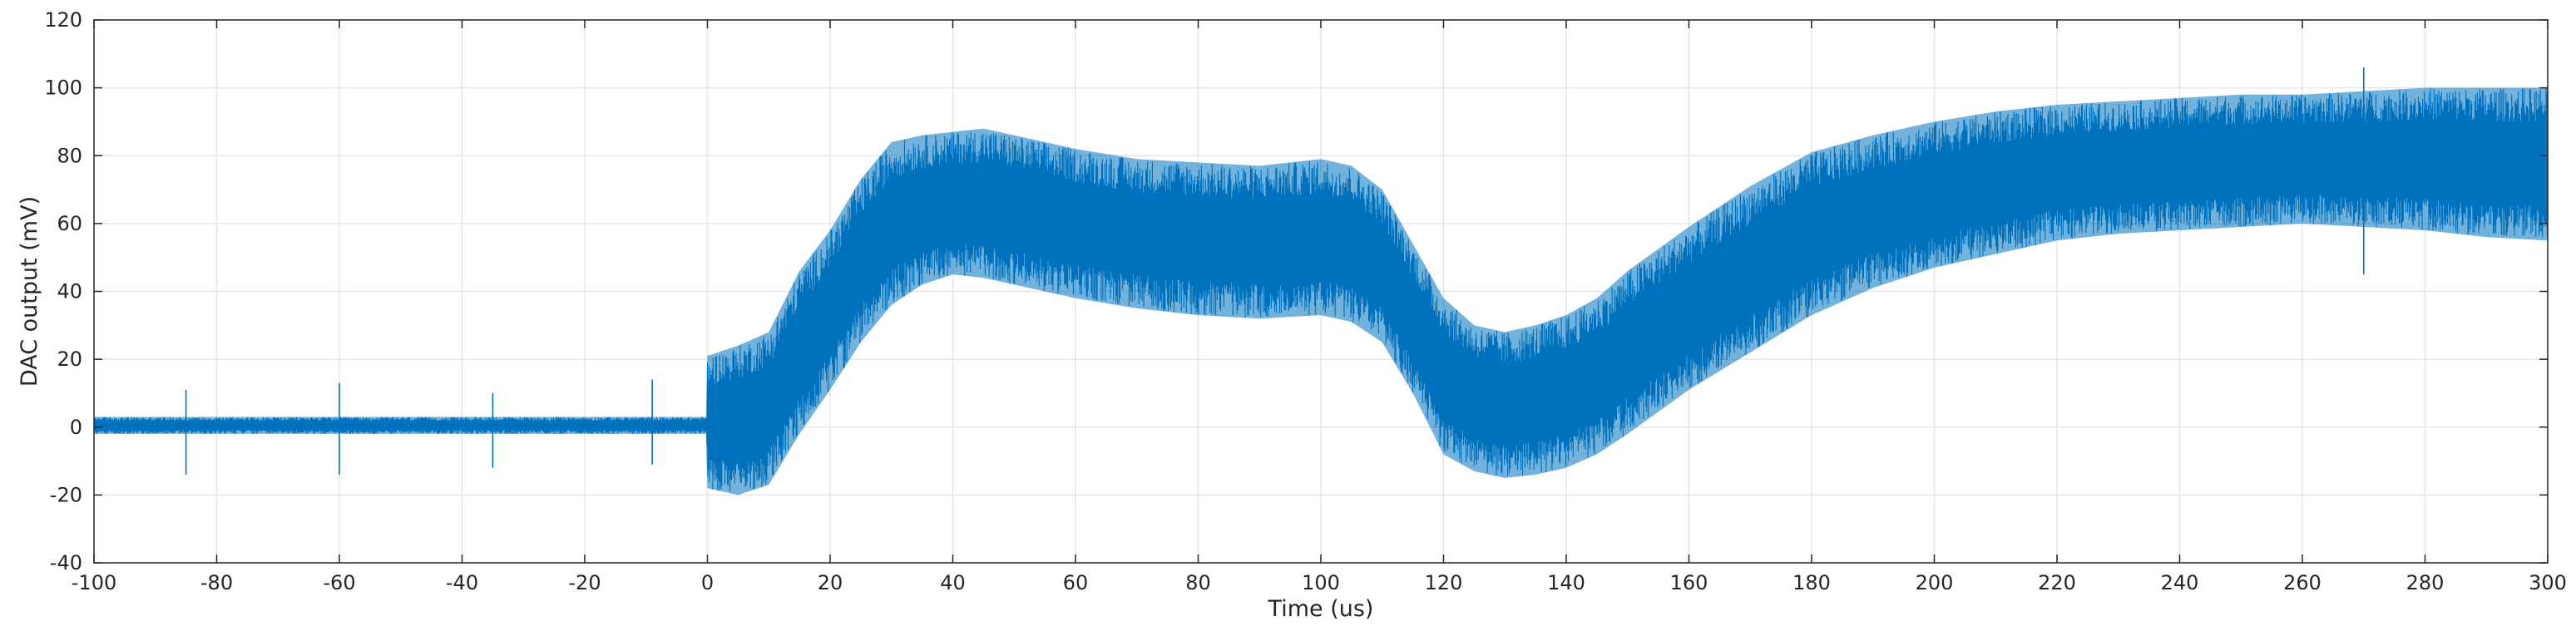 Image resolution: width=2576 pixels, height=631 pixels. What do you see at coordinates (63, 20) in the screenshot?
I see `y-tick-label: 120` at bounding box center [63, 20].